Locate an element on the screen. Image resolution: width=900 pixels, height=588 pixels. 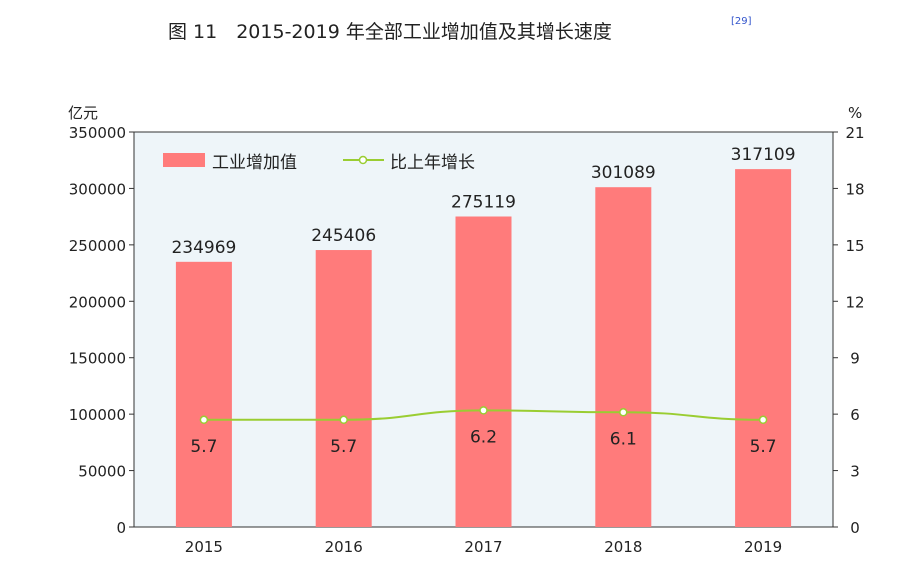
x-tick-label: 2016 is located at coordinates (344, 547).